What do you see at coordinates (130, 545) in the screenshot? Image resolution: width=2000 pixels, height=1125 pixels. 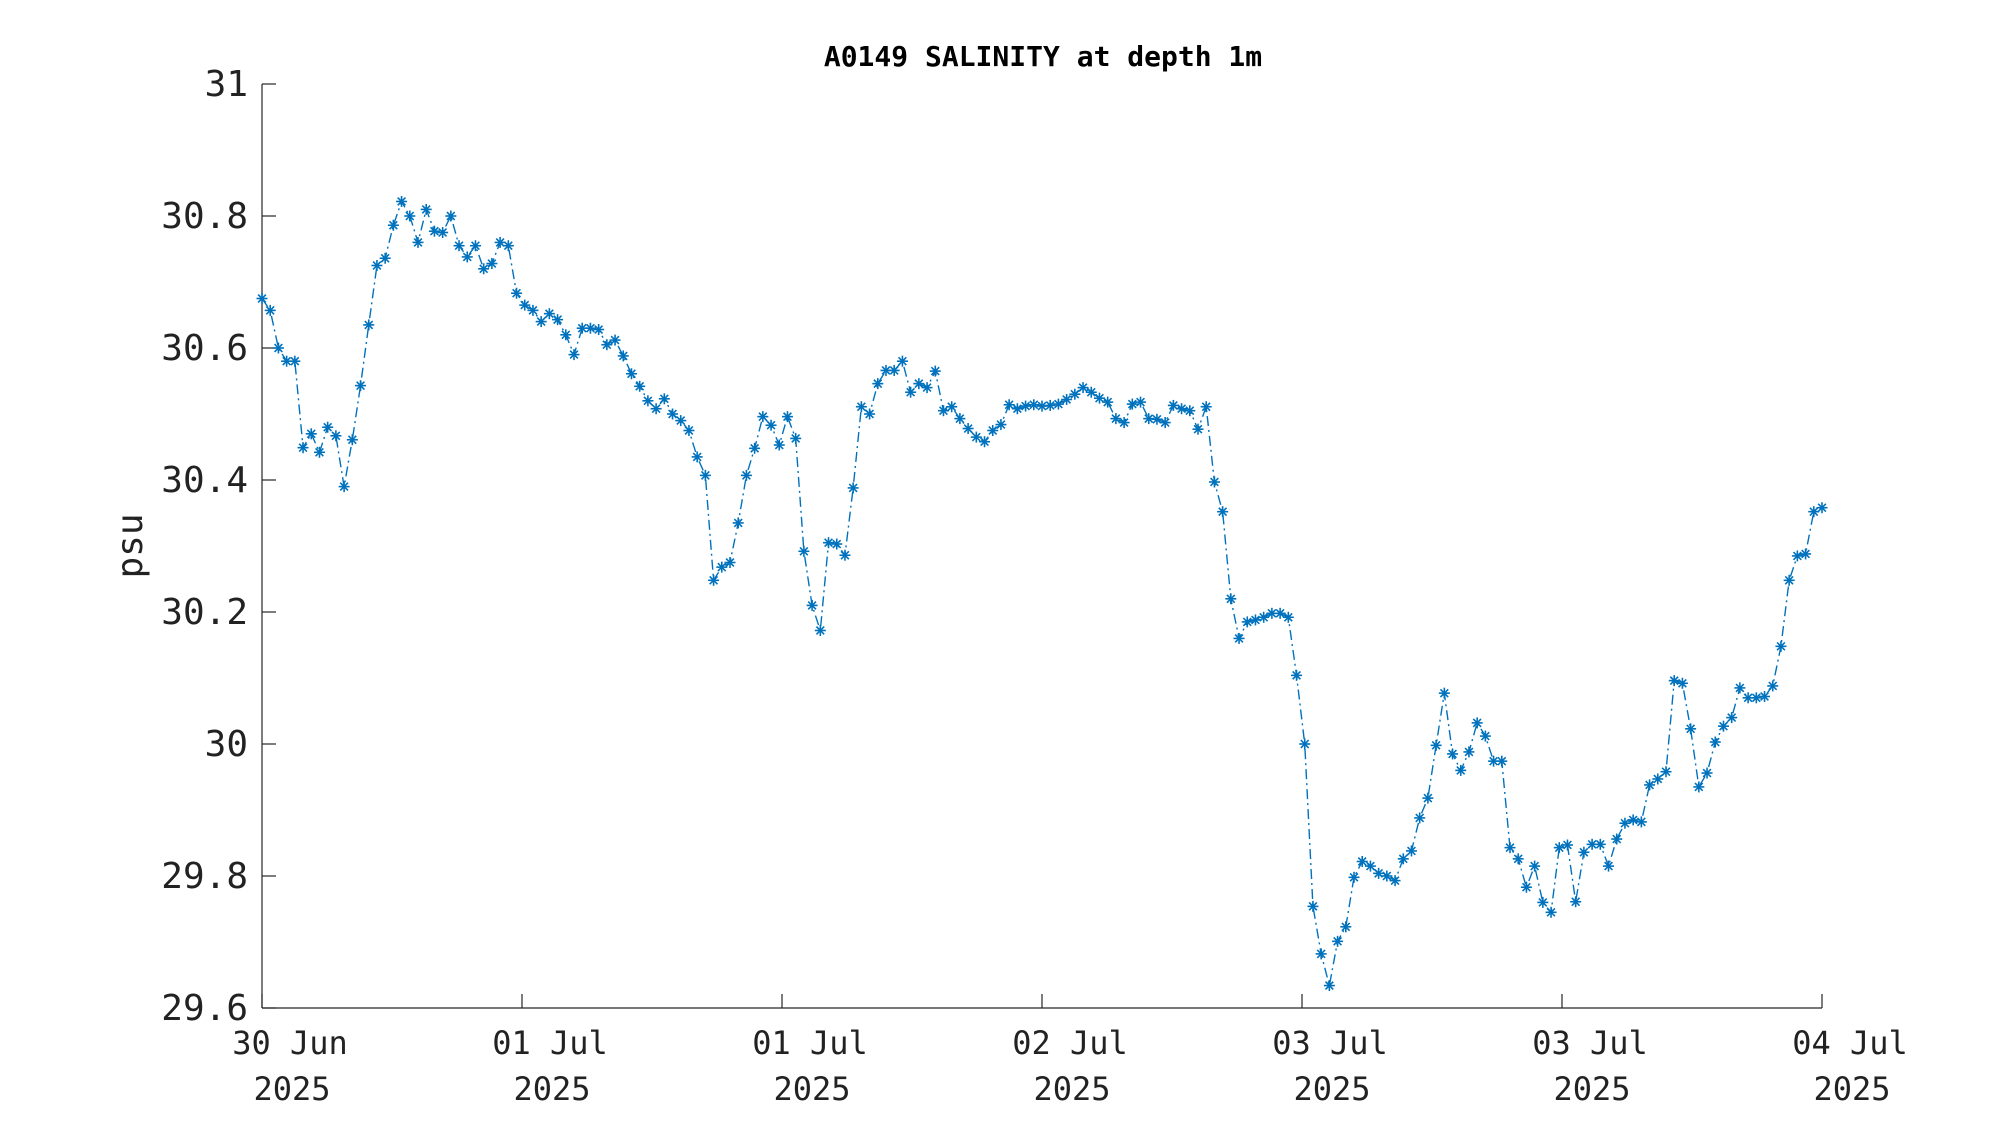 I see `y-axis-label: psu` at bounding box center [130, 545].